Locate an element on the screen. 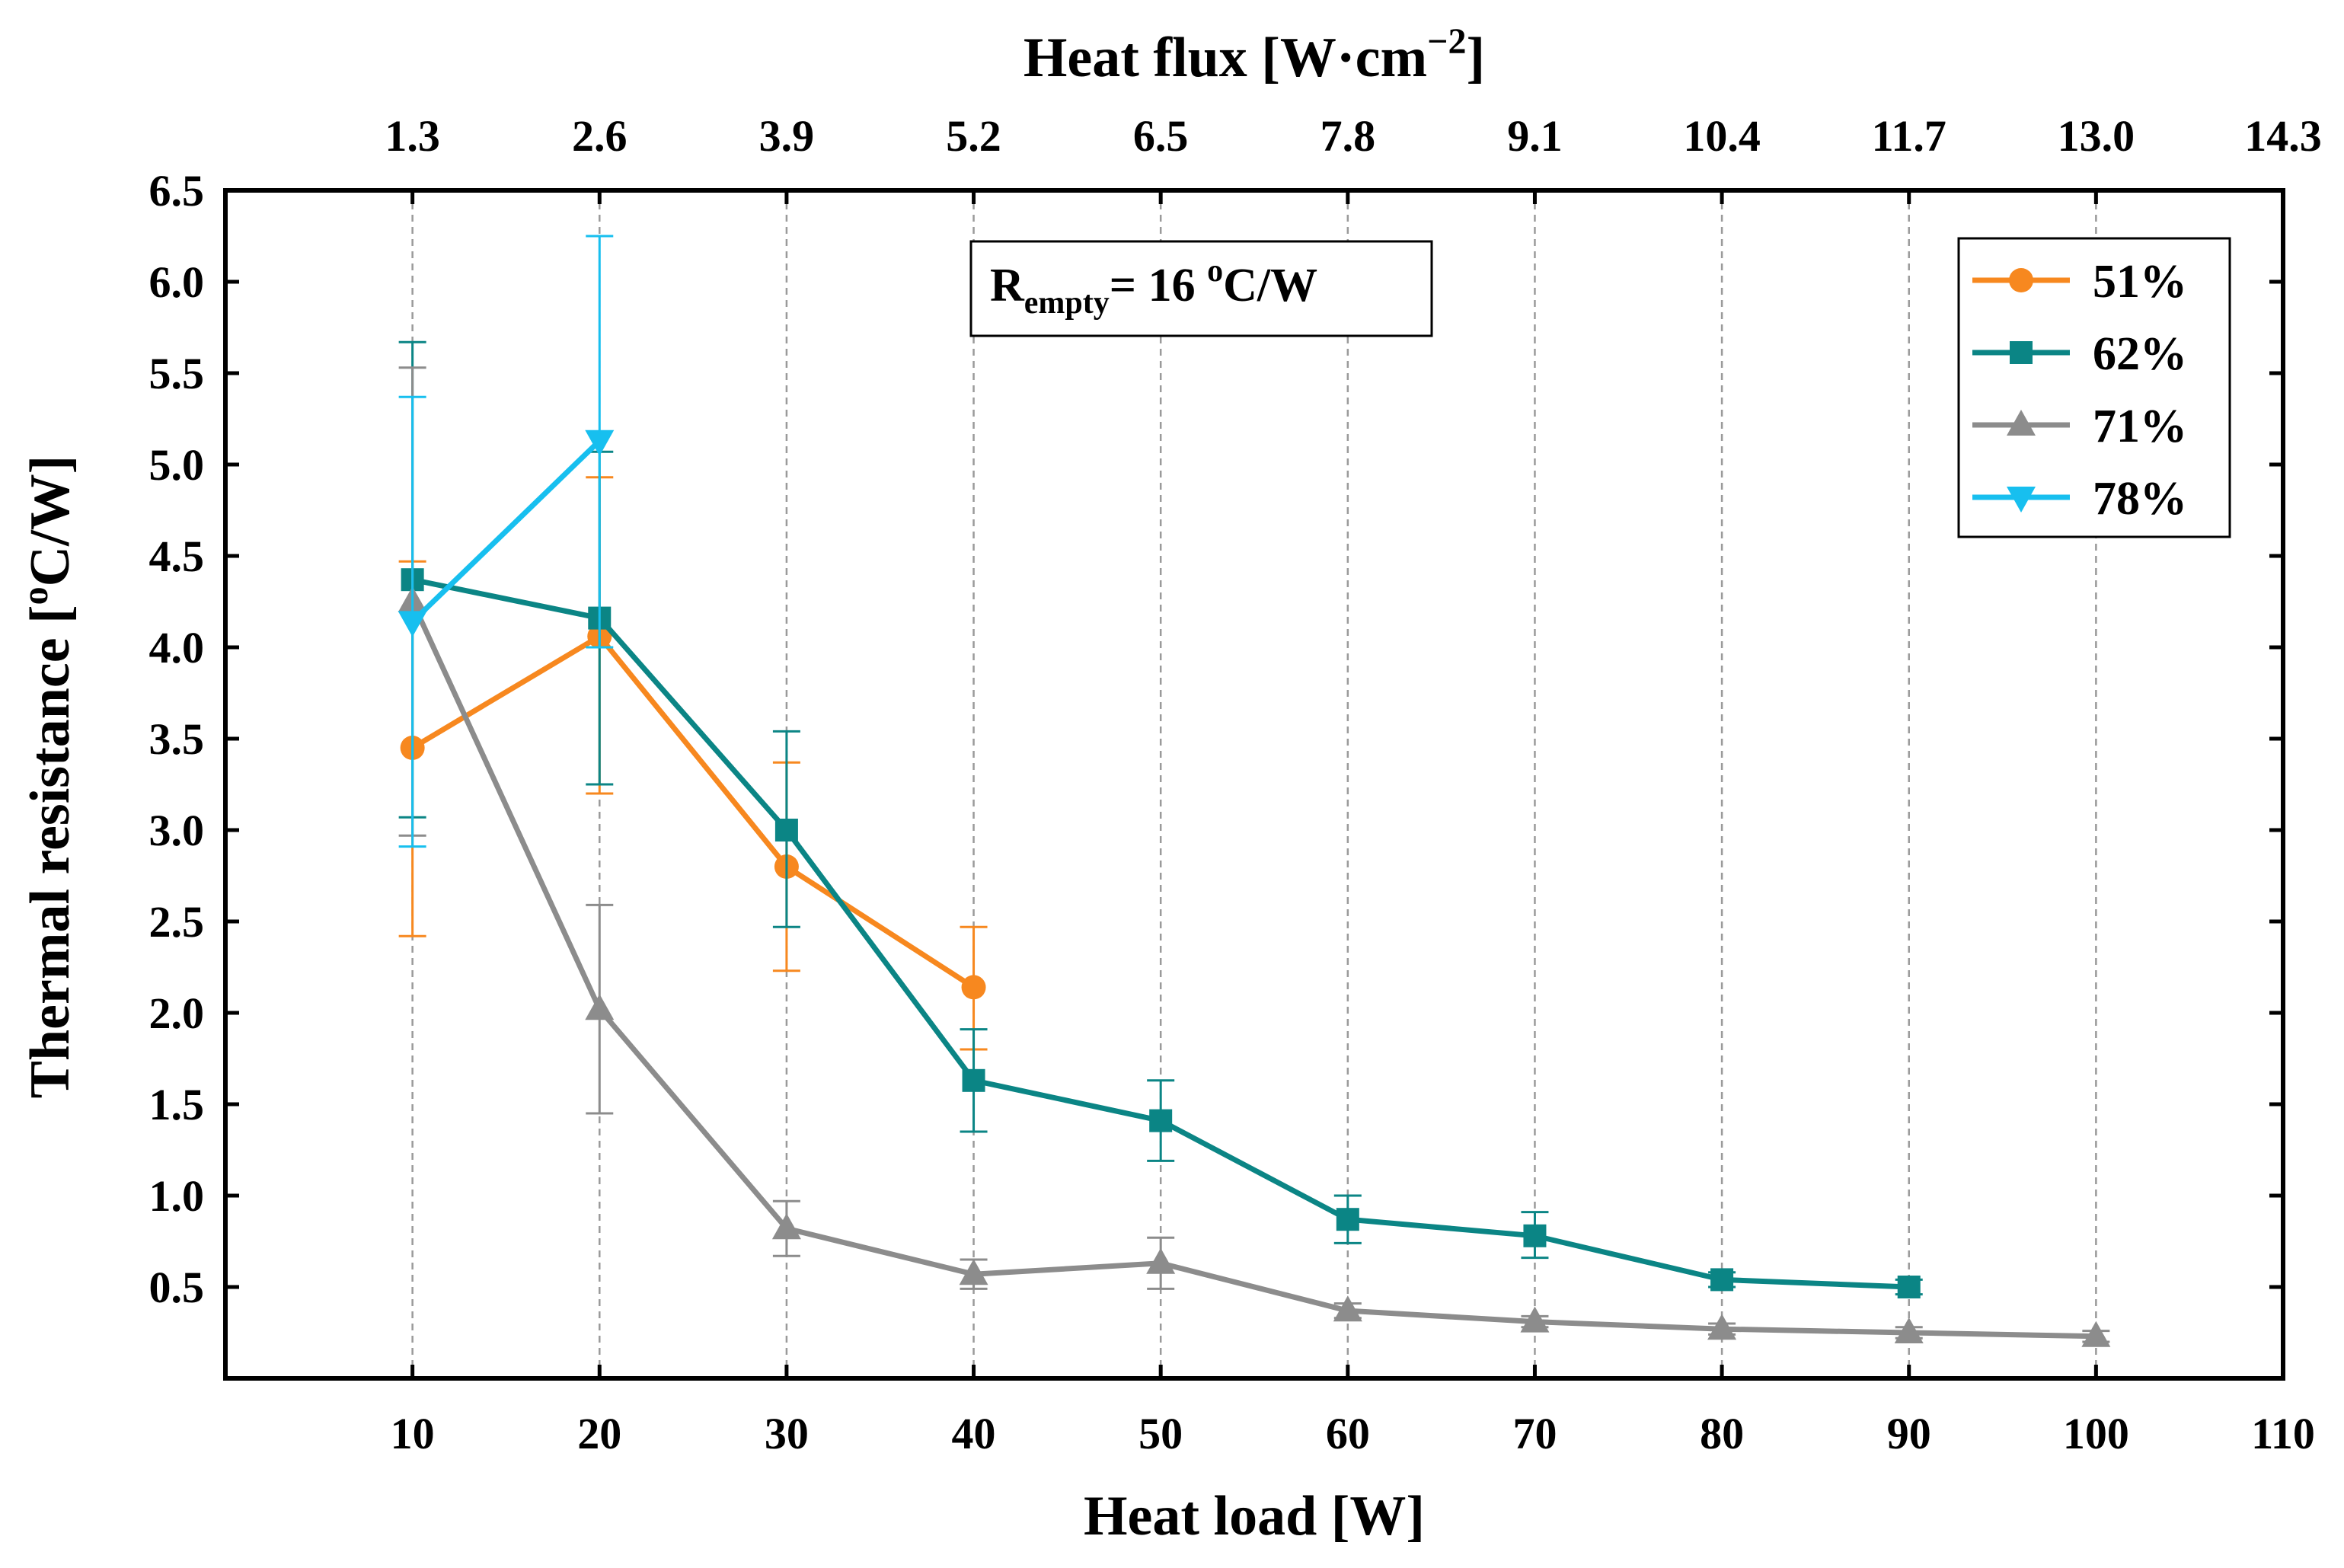 The image size is (2344, 1568). annotation-box: Rempty= 16 oC/W is located at coordinates (1201, 289).